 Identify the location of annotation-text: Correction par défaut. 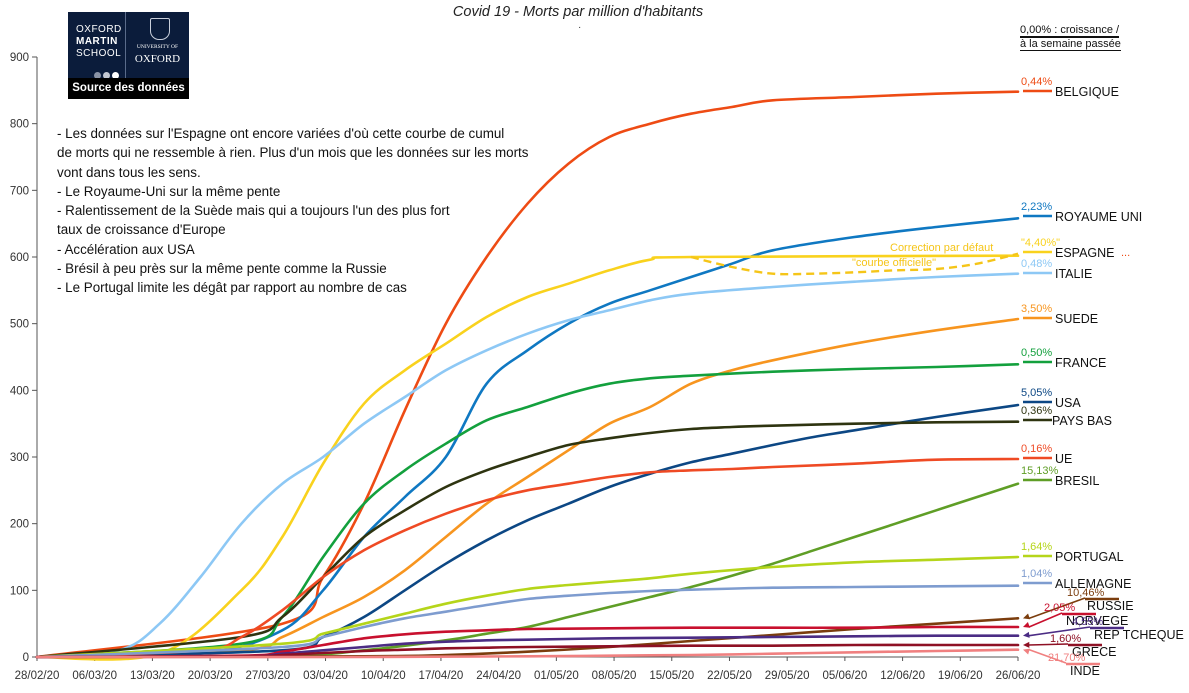
(941, 248).